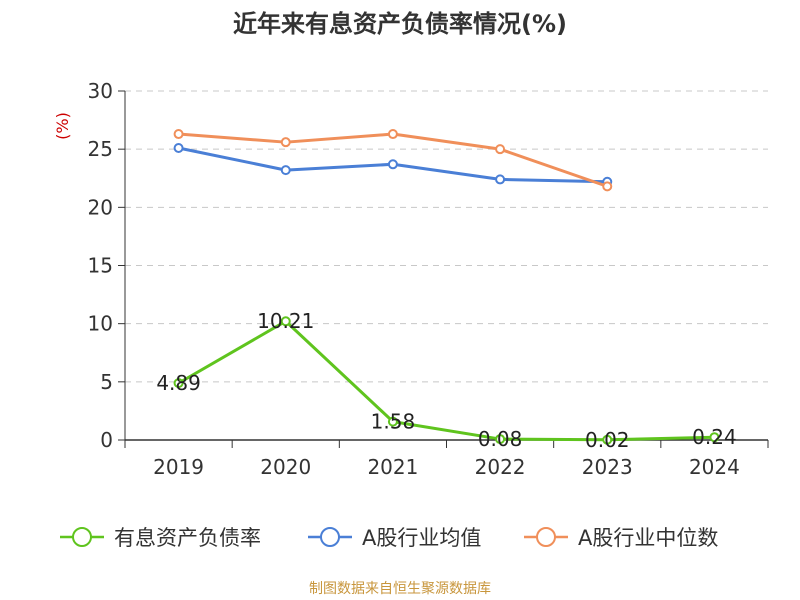 This screenshot has height=600, width=800. I want to click on legend-label: A股行业中位数, so click(648, 538).